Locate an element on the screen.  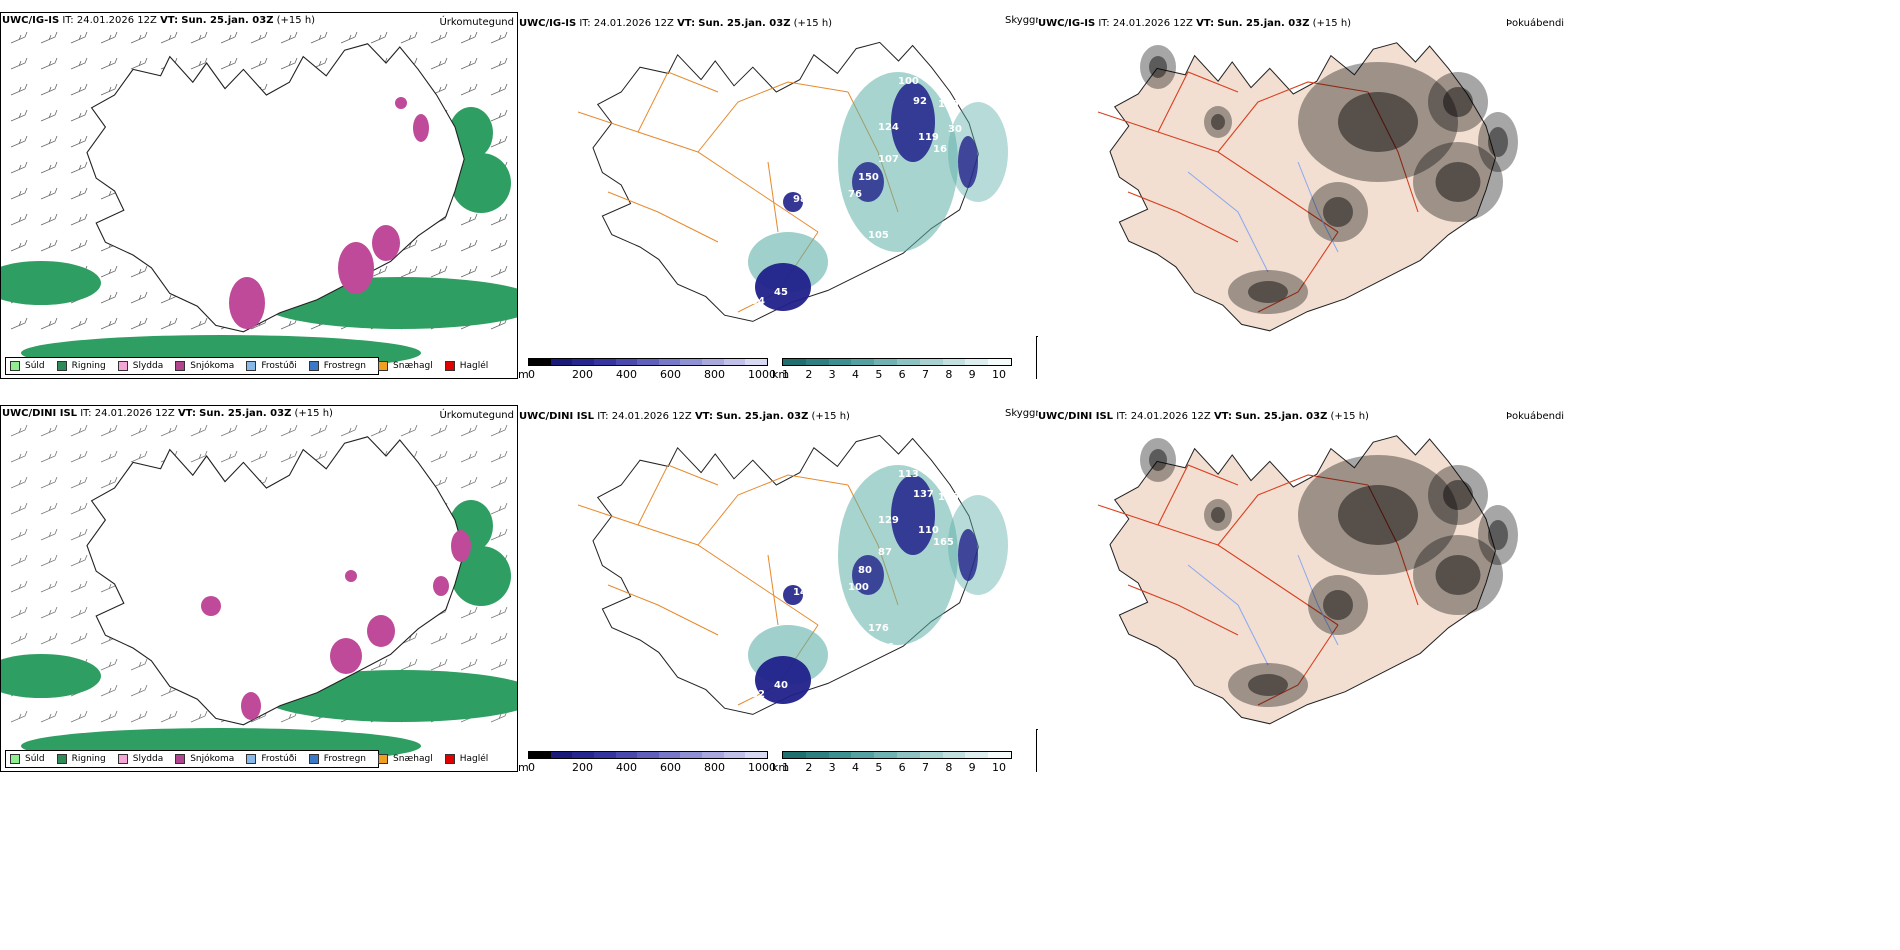
panel-title-fog: Þokuábendi is located at coordinates (1535, 416).